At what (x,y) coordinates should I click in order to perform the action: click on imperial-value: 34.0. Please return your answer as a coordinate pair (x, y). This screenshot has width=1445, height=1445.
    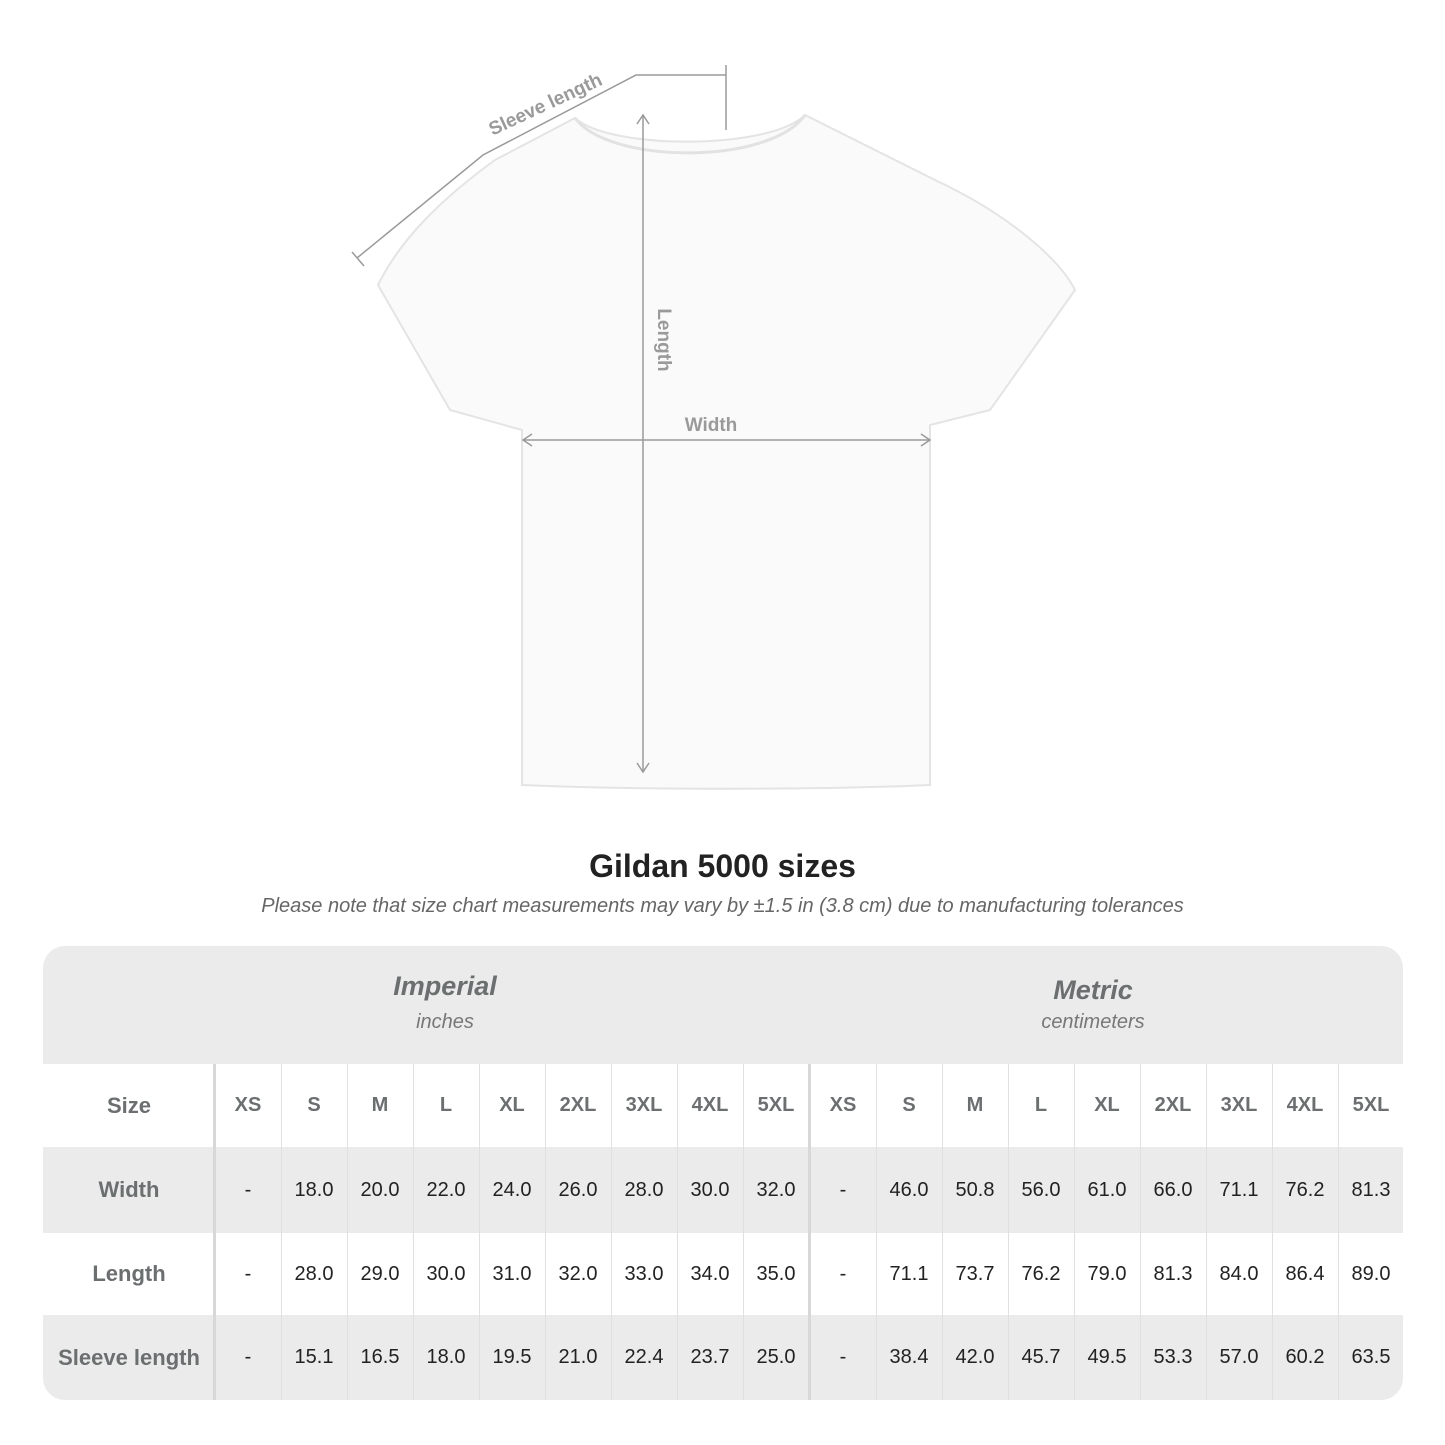
    Looking at the image, I should click on (710, 1273).